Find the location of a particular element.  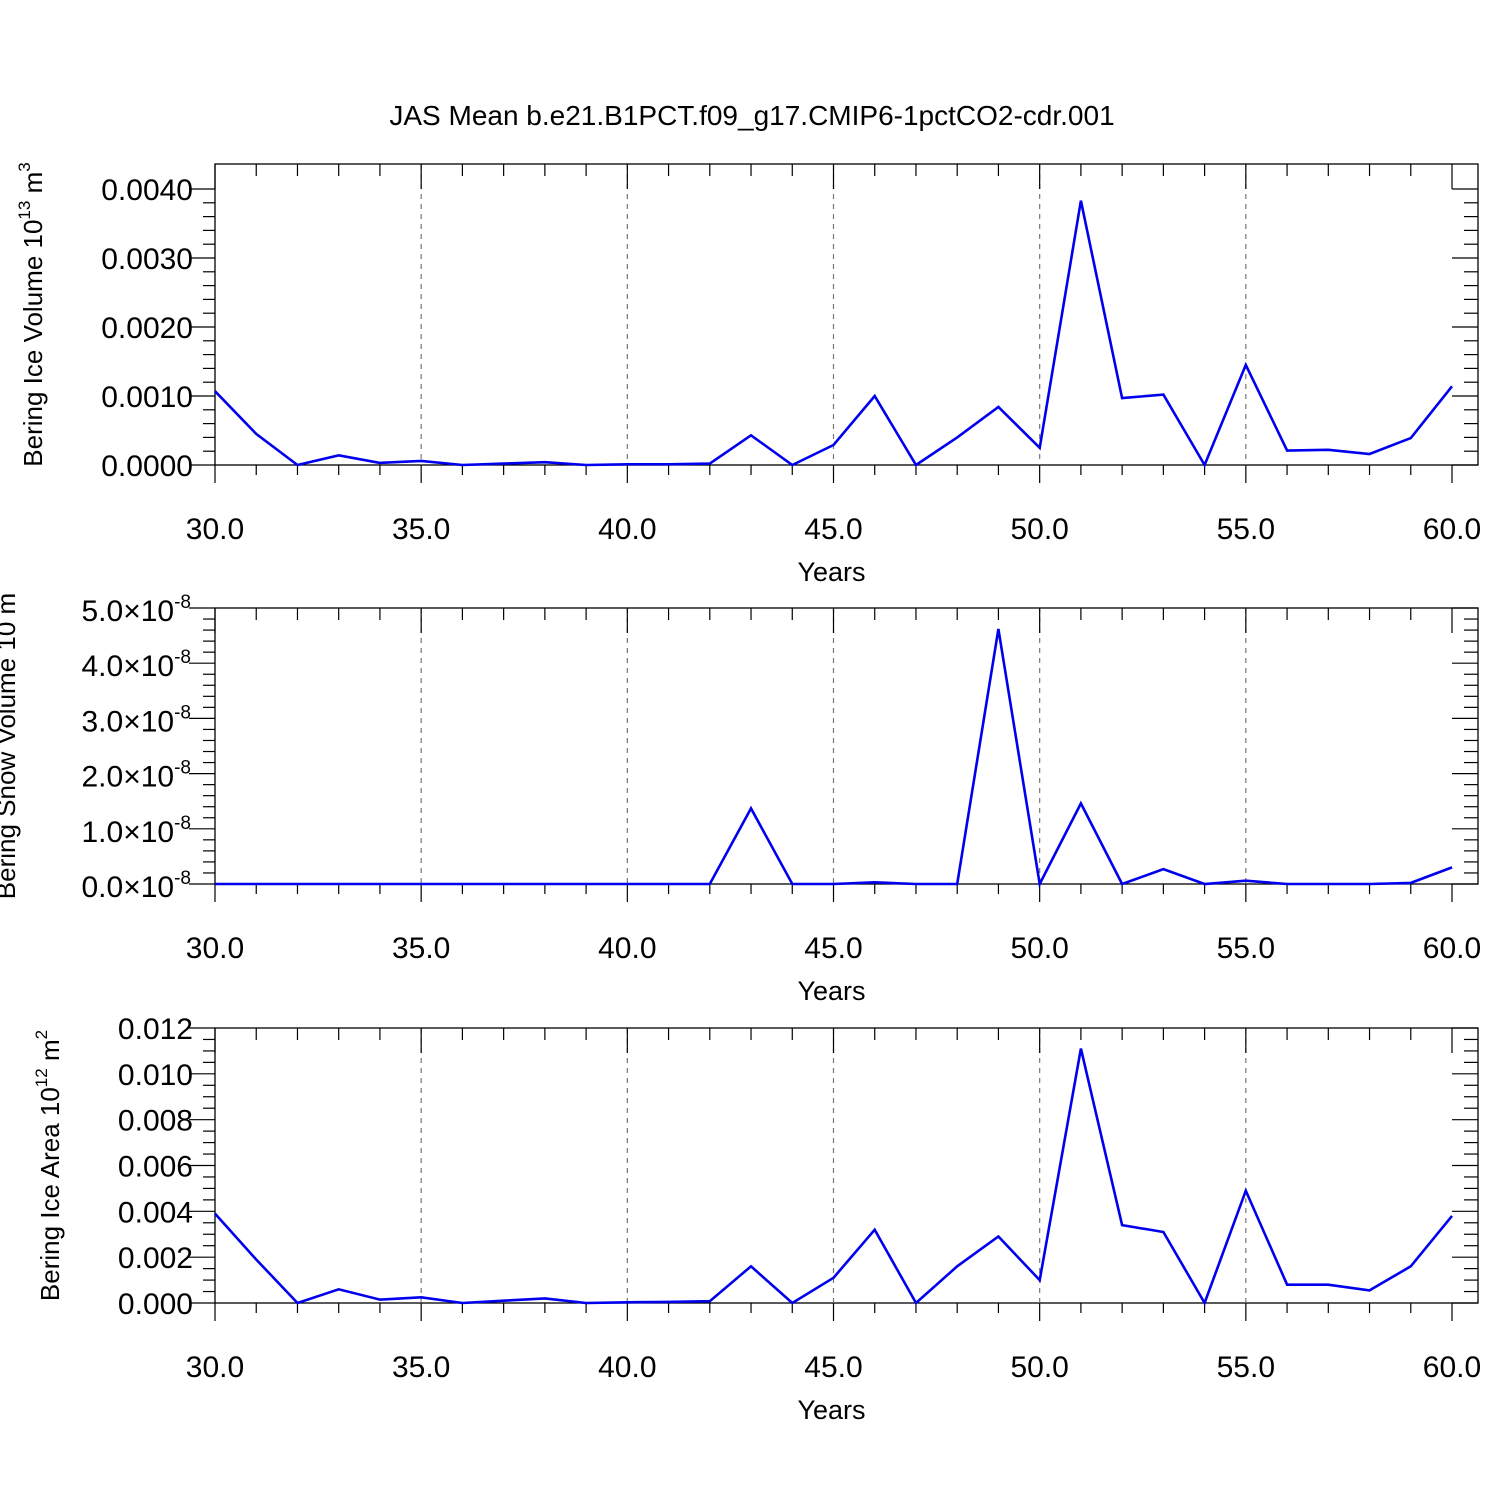

y-tick-label: 0.0040 is located at coordinates (147, 190).